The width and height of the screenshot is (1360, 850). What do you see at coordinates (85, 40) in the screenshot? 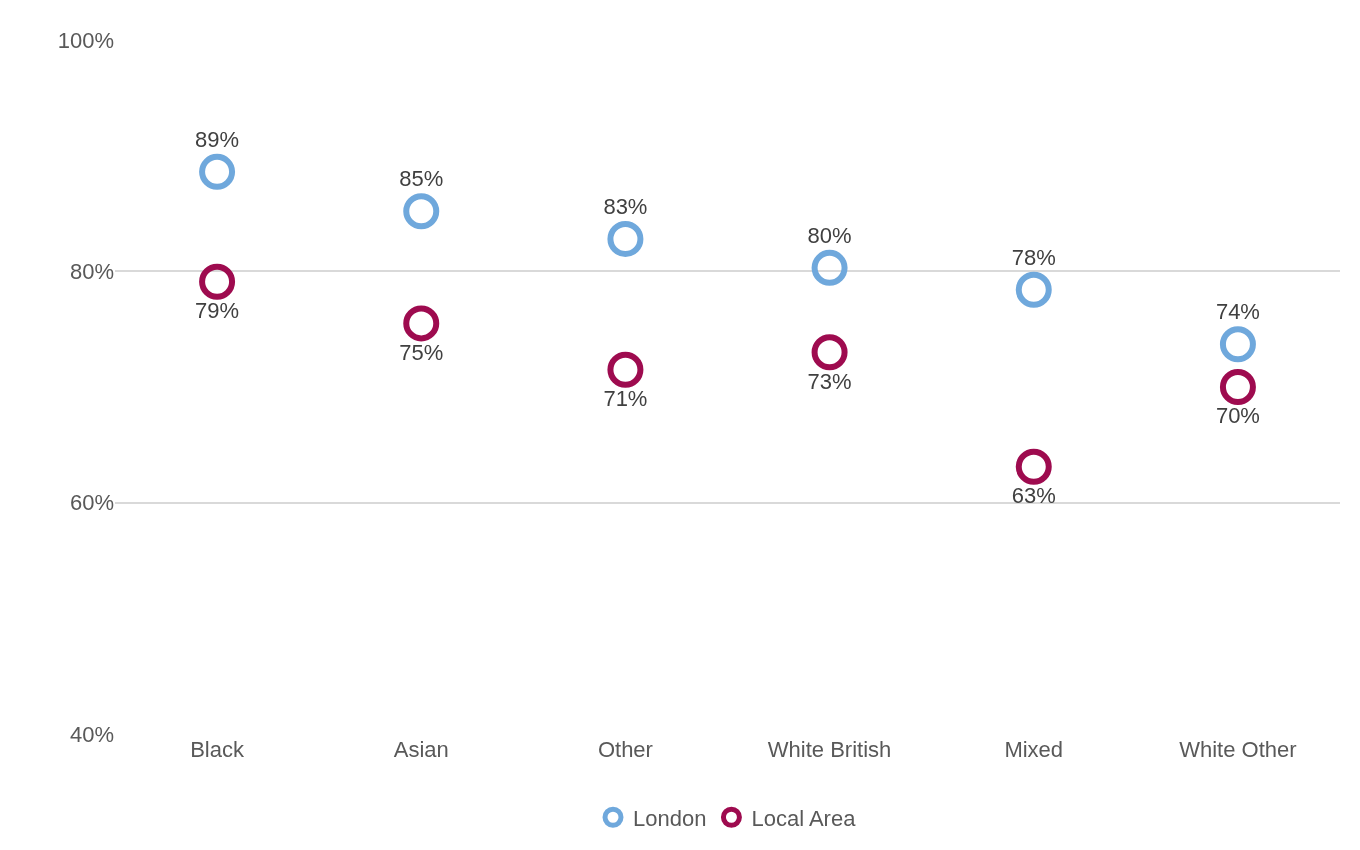
I see `y-tick-label: 100%` at bounding box center [85, 40].